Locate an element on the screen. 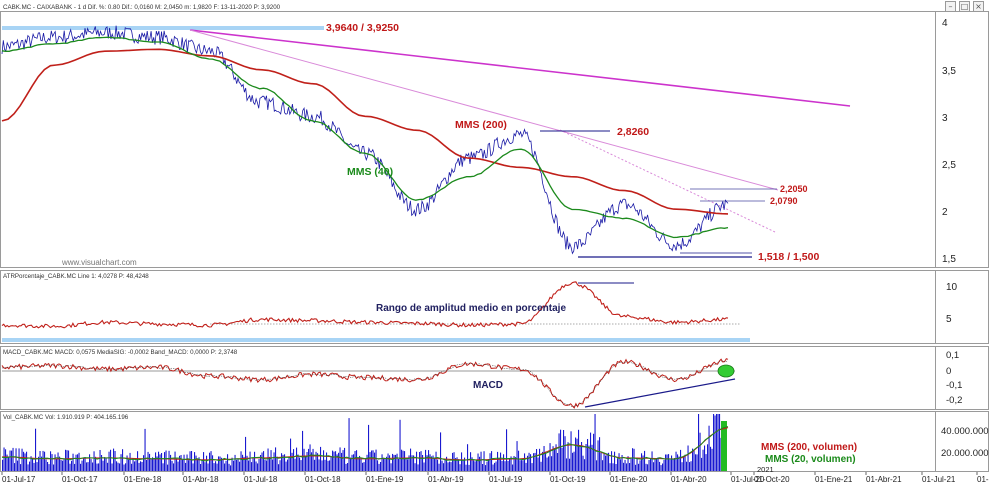 The width and height of the screenshot is (989, 484). macd-highlight-circle is located at coordinates (726, 371).